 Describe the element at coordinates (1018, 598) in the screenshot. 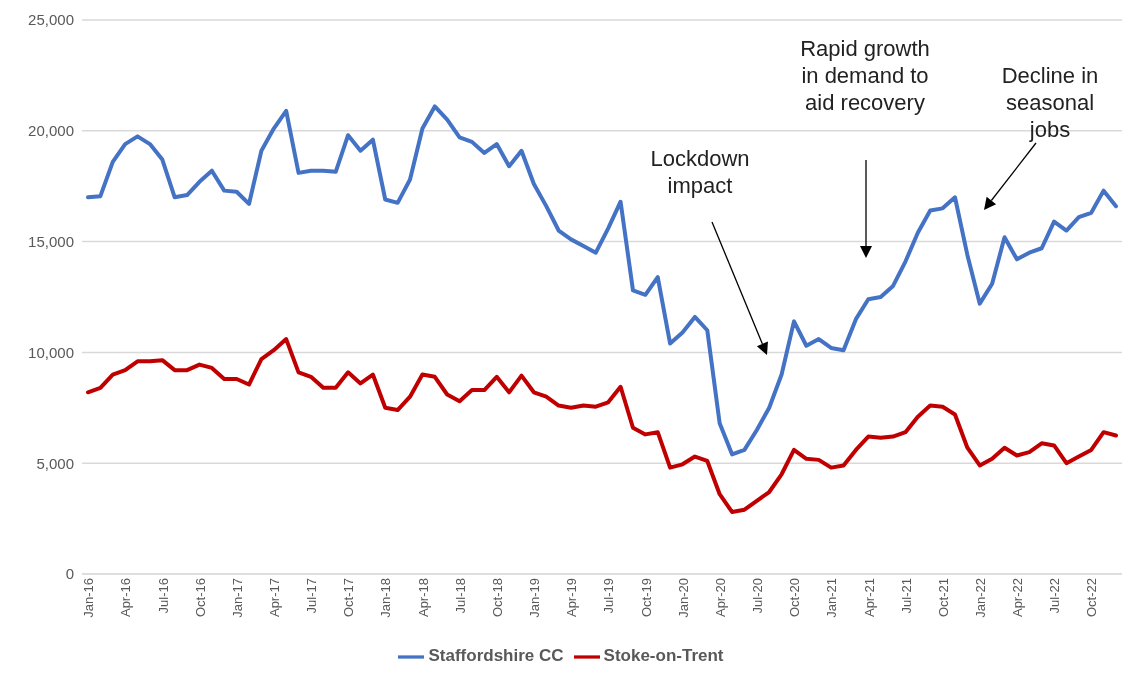

I see `x-tick-label: Apr-22` at that location.